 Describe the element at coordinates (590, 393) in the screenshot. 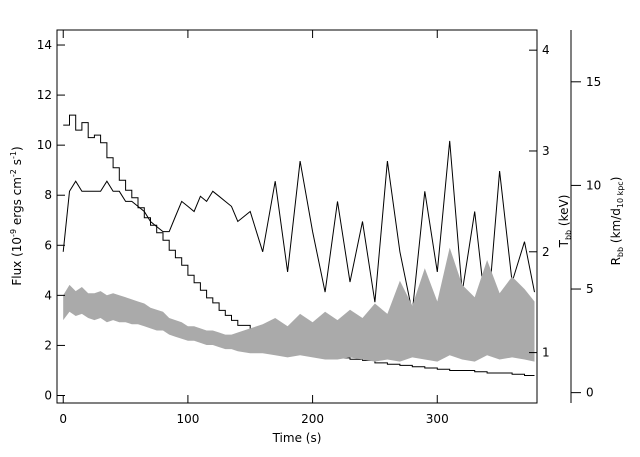

I see `r-tick-label: 0` at that location.